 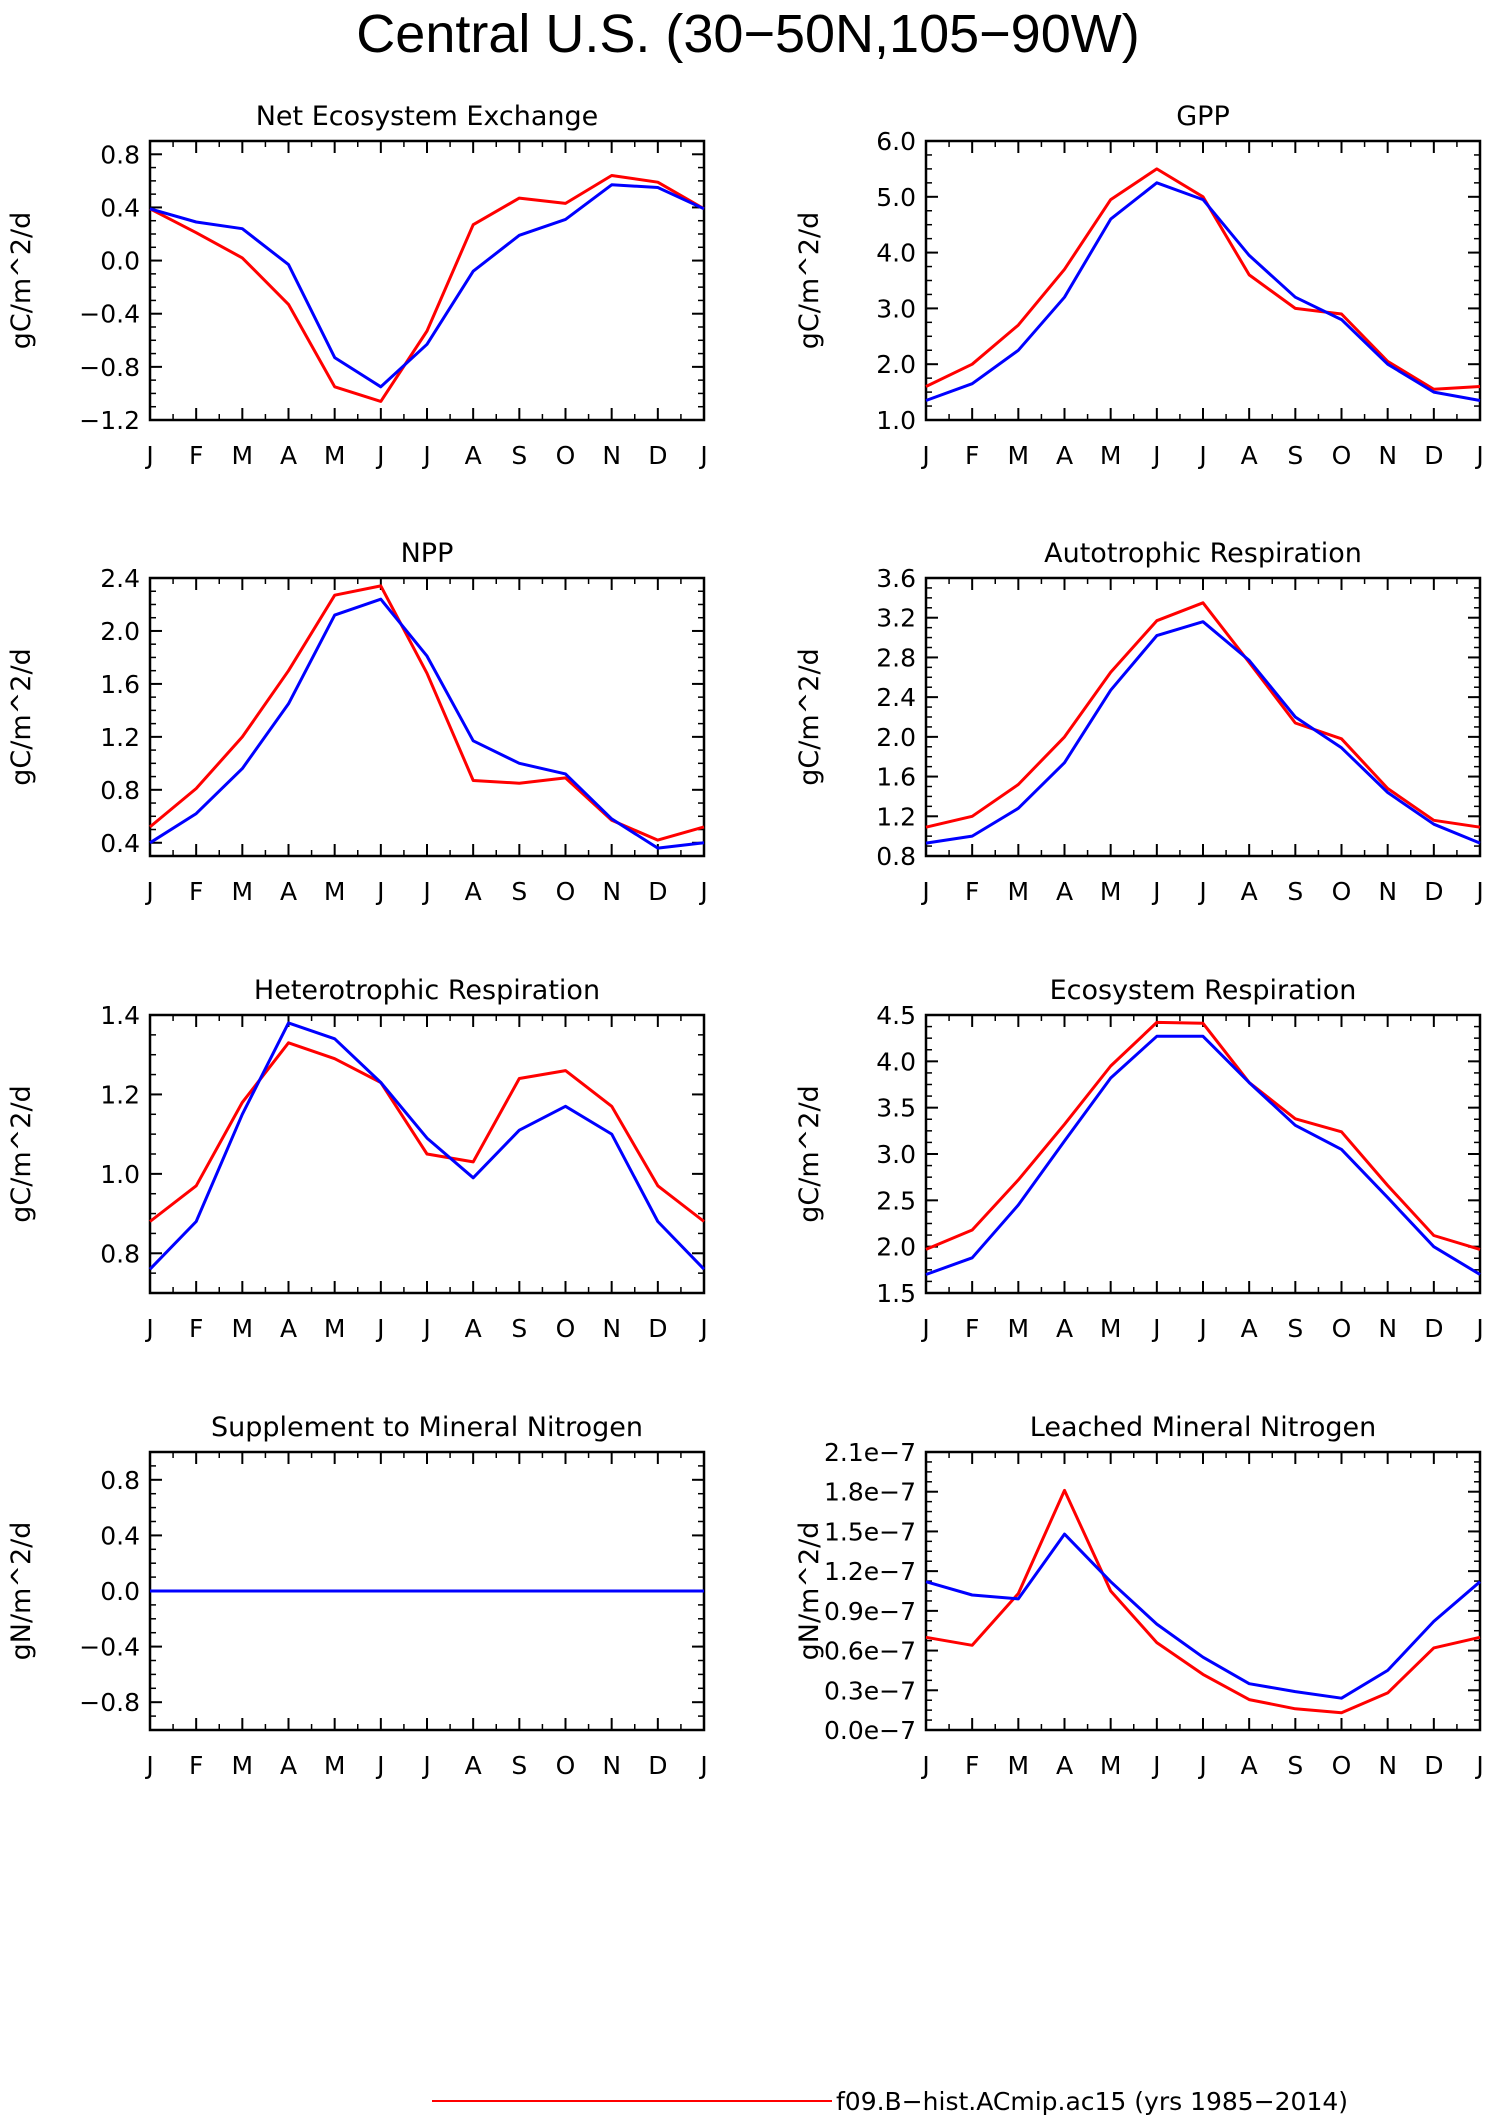 I want to click on y-tick-label: 4.5, so click(x=896, y=1015).